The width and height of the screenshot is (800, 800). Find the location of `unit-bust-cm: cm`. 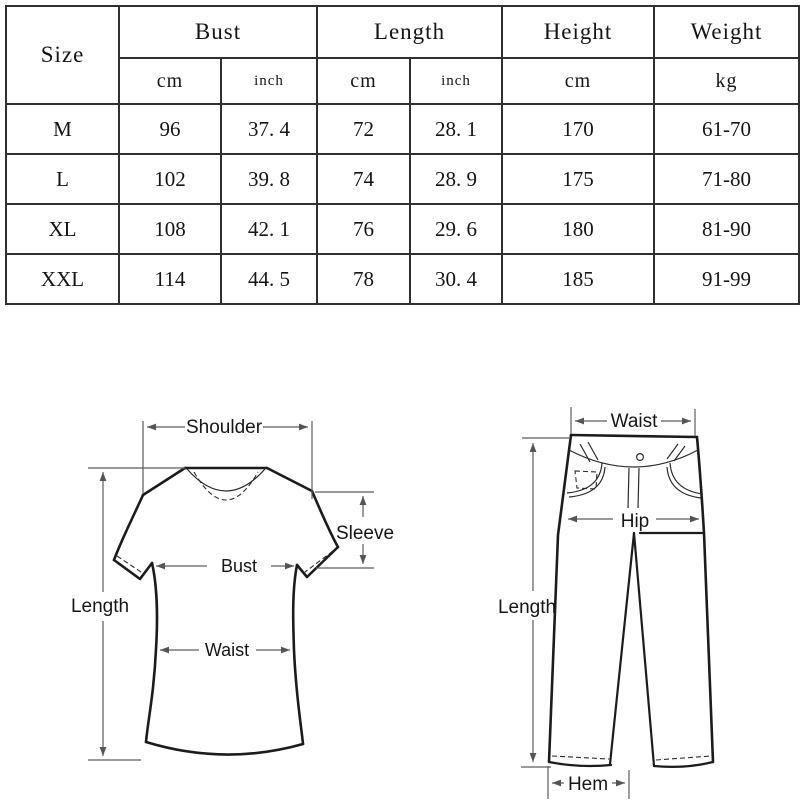

unit-bust-cm: cm is located at coordinates (170, 81).